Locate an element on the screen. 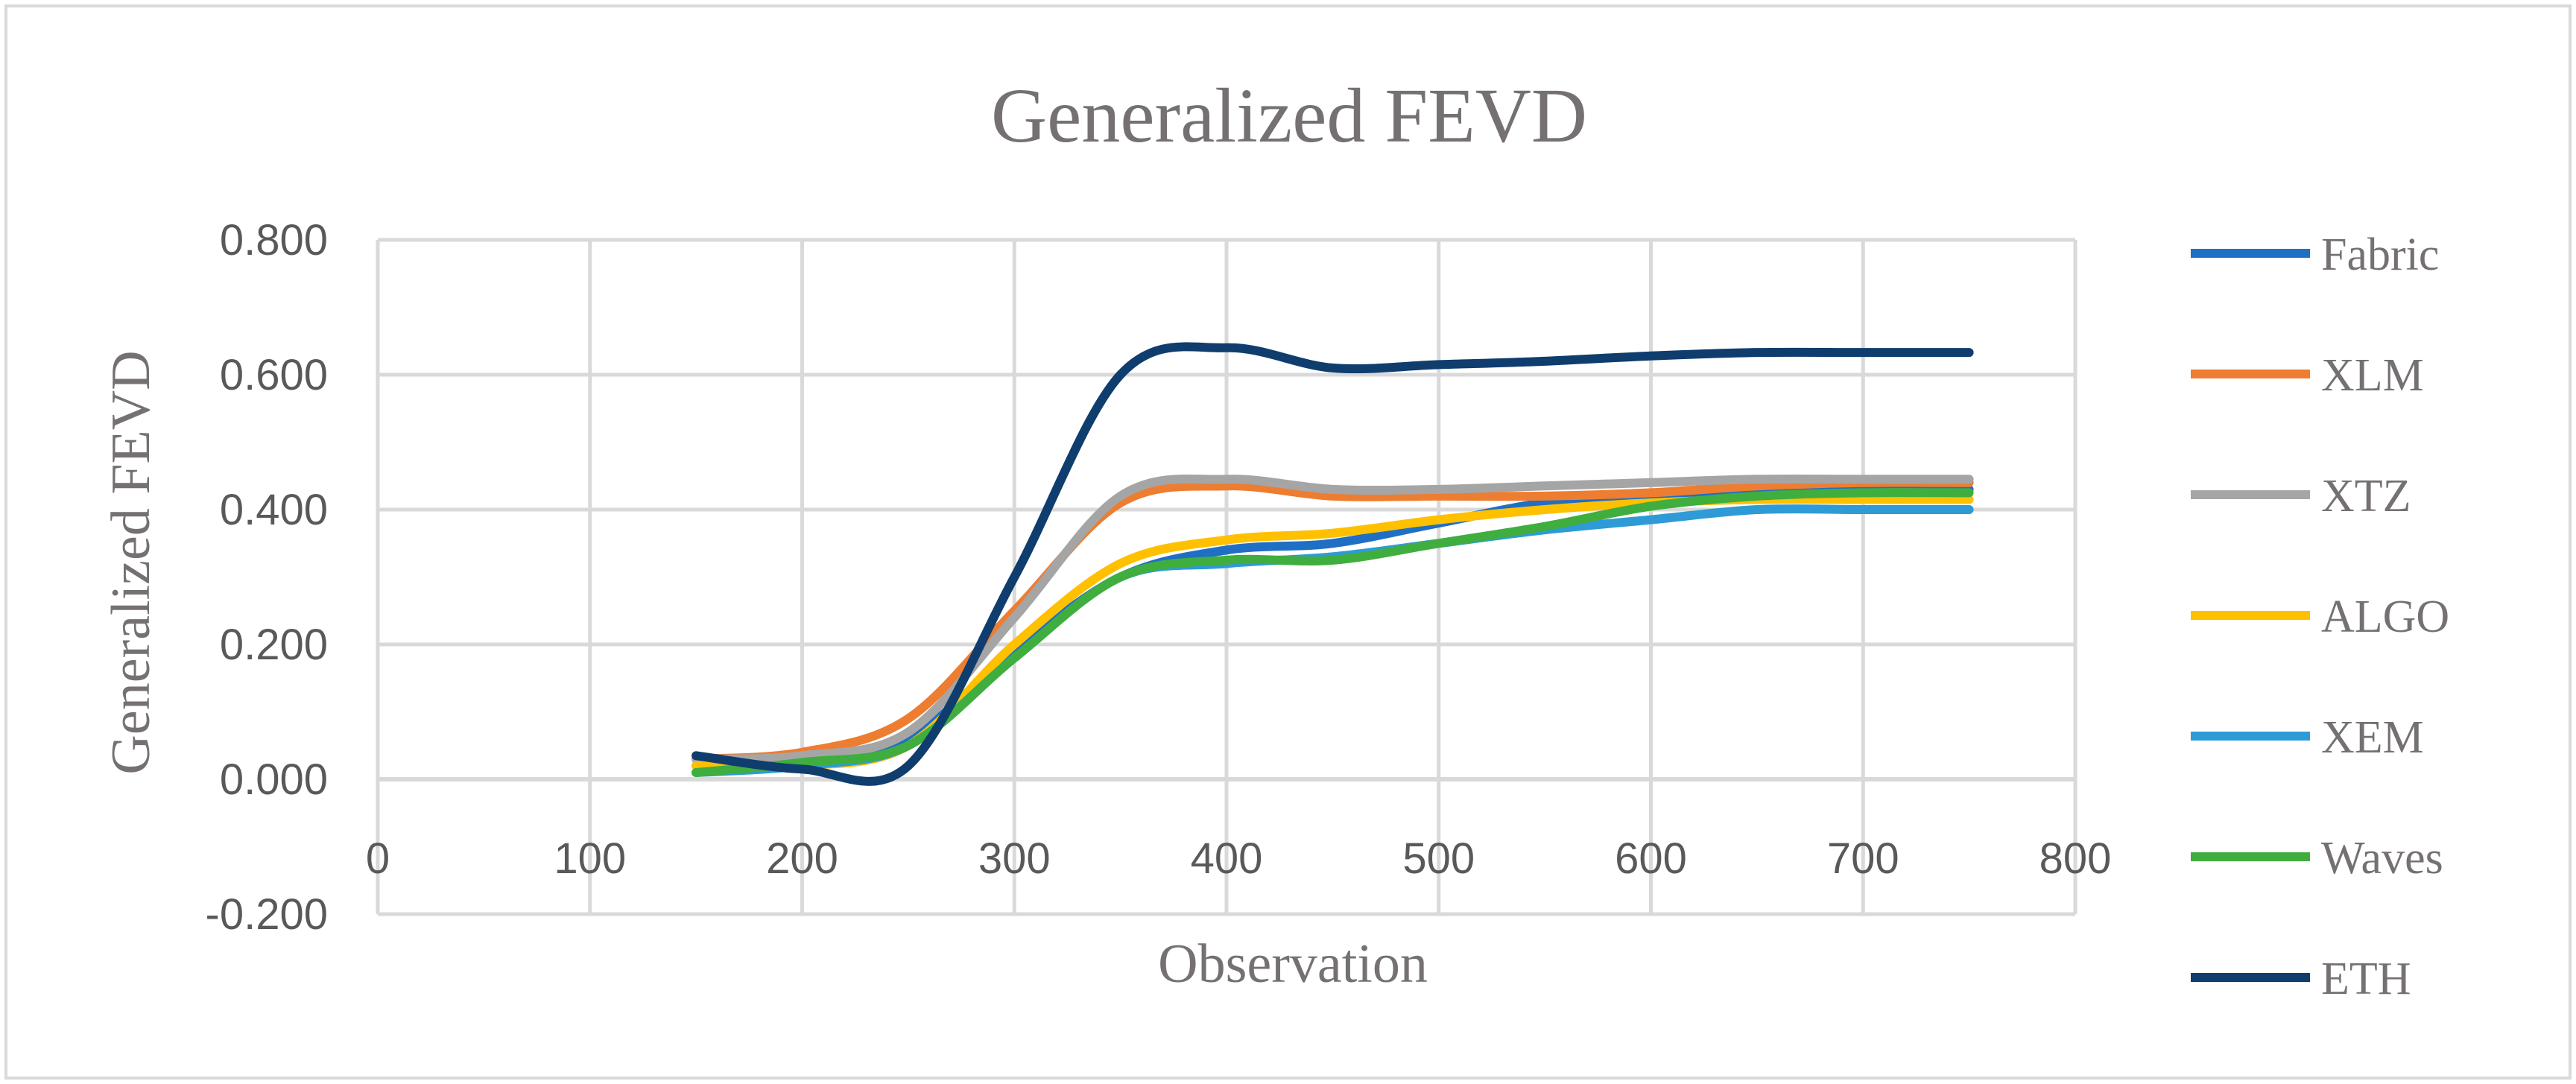 The height and width of the screenshot is (1084, 2576). y-tick-label: 0.200 is located at coordinates (274, 645).